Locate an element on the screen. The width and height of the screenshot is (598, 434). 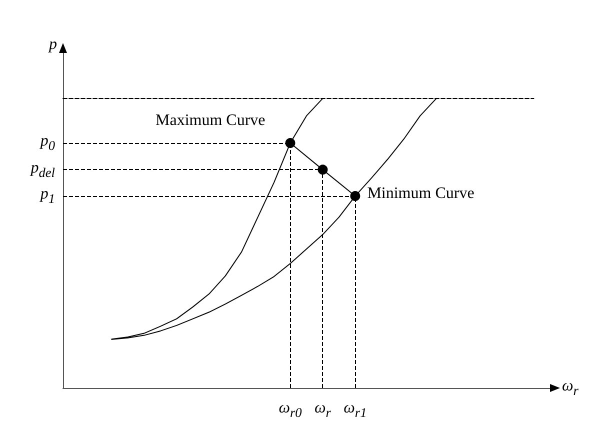
series-label: Minimum Curve is located at coordinates (420, 194).